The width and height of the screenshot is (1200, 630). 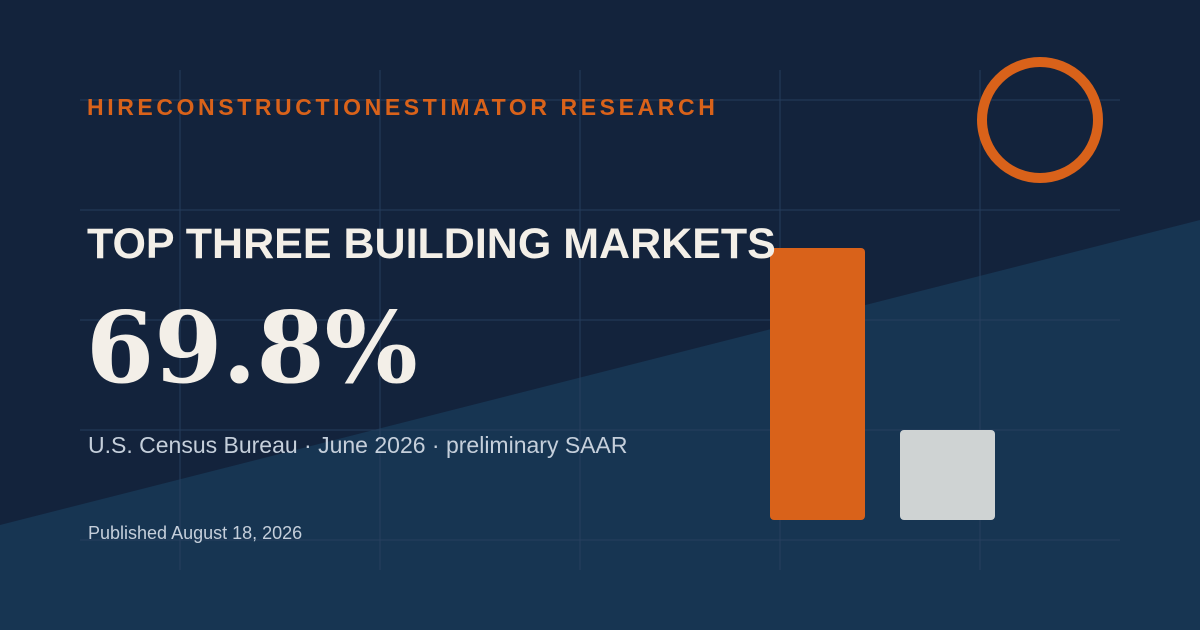 I want to click on ring-icon, so click(x=1040, y=120).